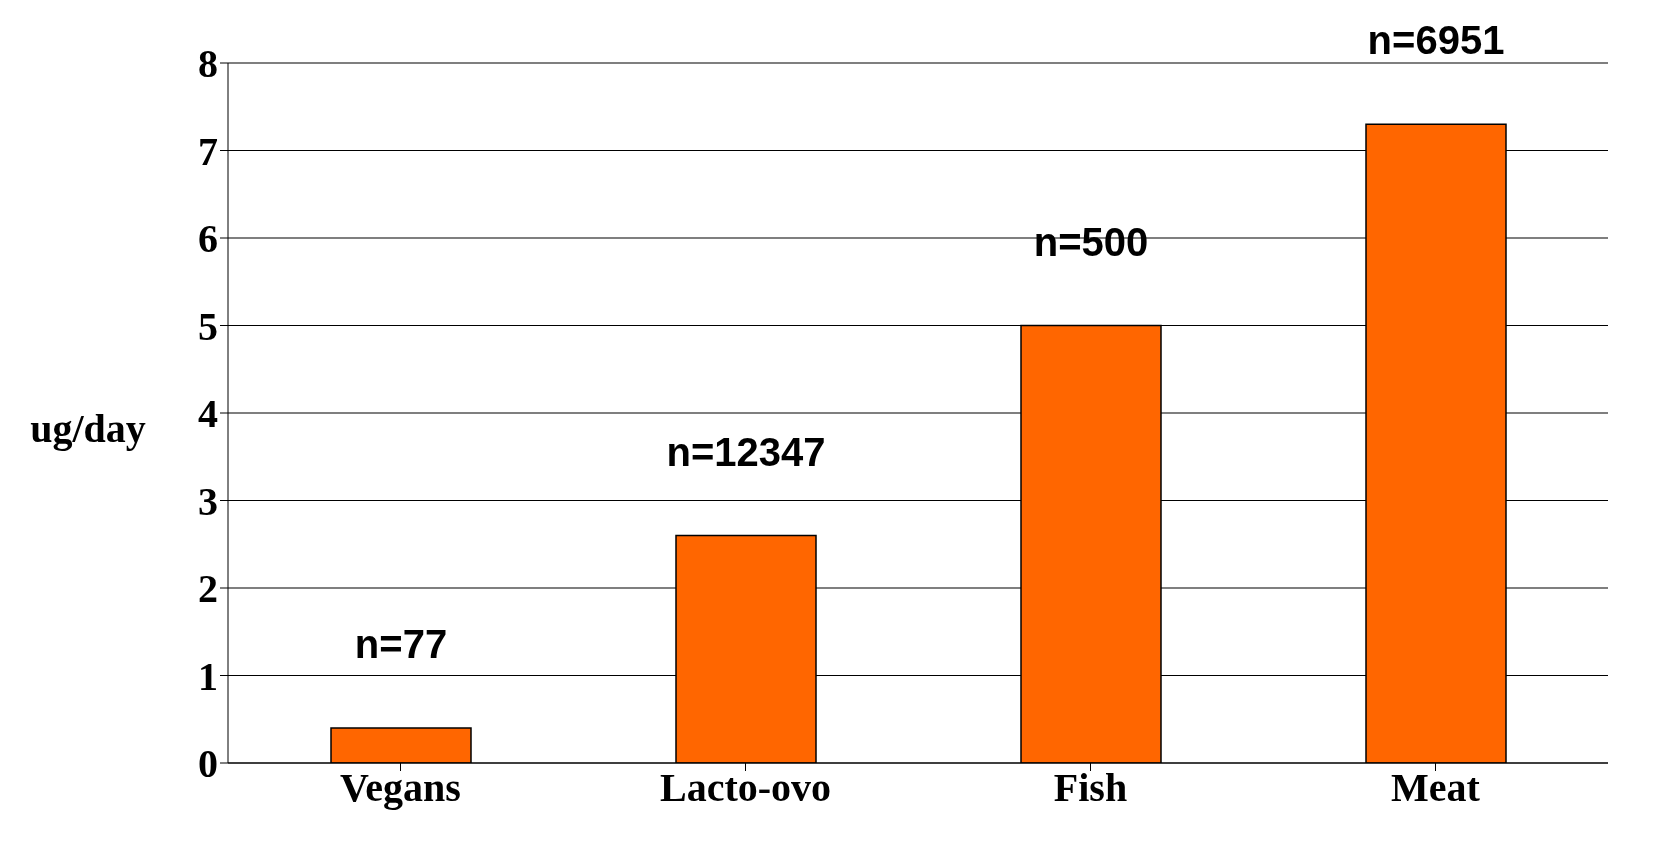 This screenshot has width=1663, height=860. I want to click on x-tick-label: Lacto-ovo, so click(745, 788).